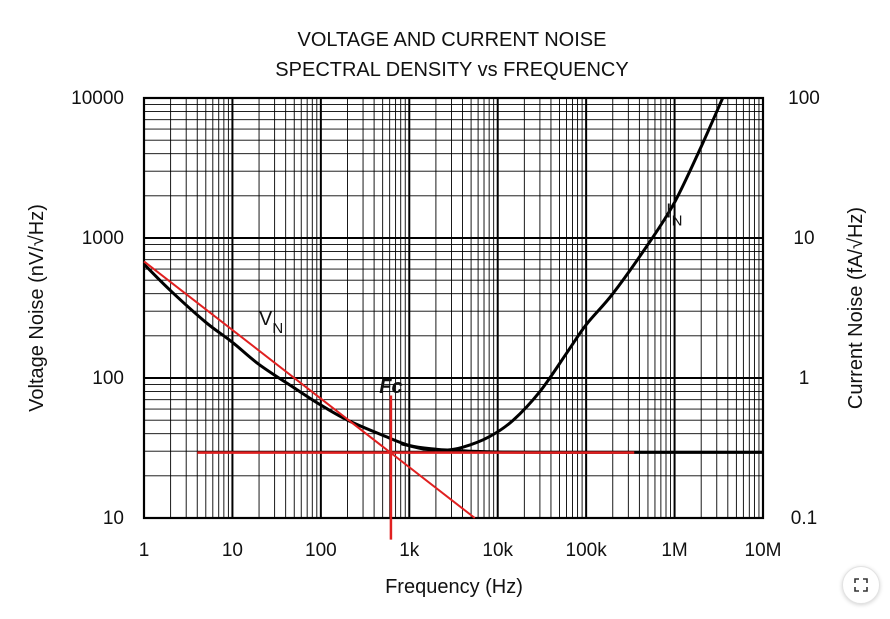 The height and width of the screenshot is (619, 890). What do you see at coordinates (804, 98) in the screenshot?
I see `y-tick-label-right: 100` at bounding box center [804, 98].